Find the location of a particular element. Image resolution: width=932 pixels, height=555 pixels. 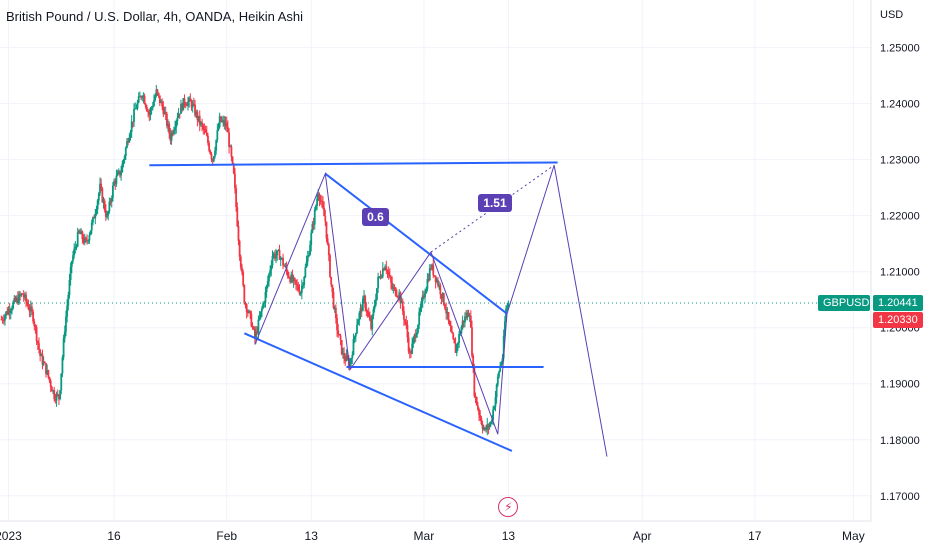

ratio-label-0-6: 0.6 is located at coordinates (375, 217).